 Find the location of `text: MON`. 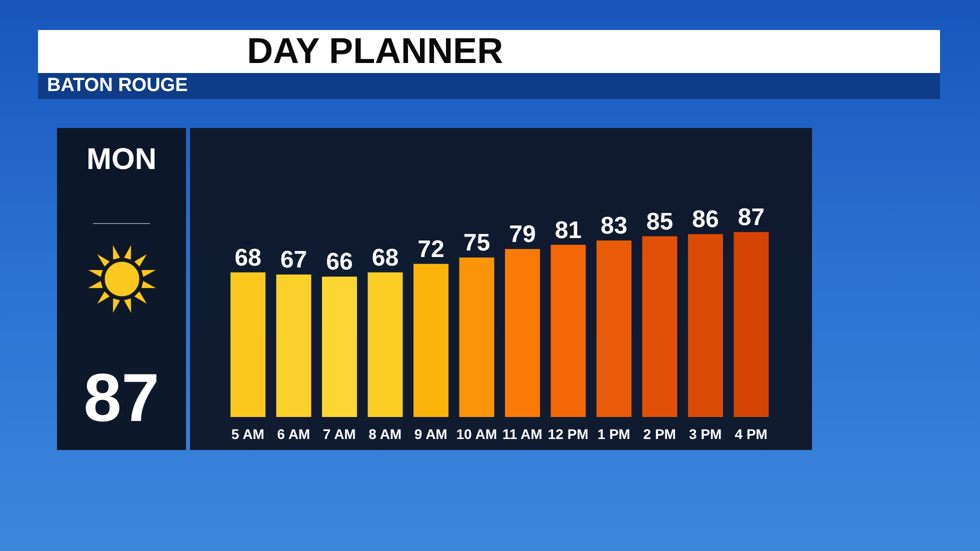

text: MON is located at coordinates (122, 160).